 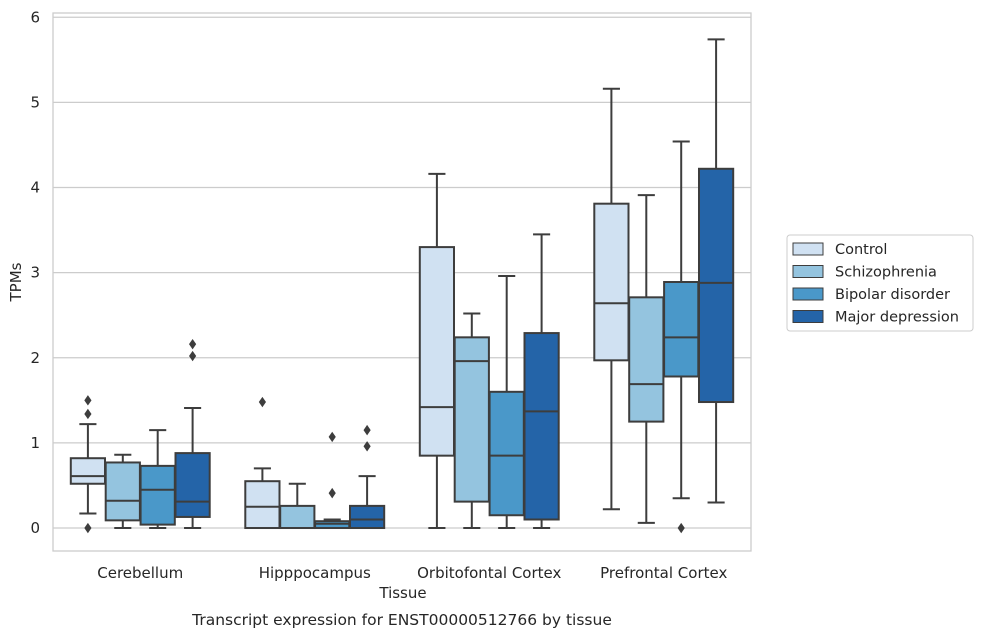 What do you see at coordinates (35, 528) in the screenshot?
I see `y-tick-label: 0` at bounding box center [35, 528].